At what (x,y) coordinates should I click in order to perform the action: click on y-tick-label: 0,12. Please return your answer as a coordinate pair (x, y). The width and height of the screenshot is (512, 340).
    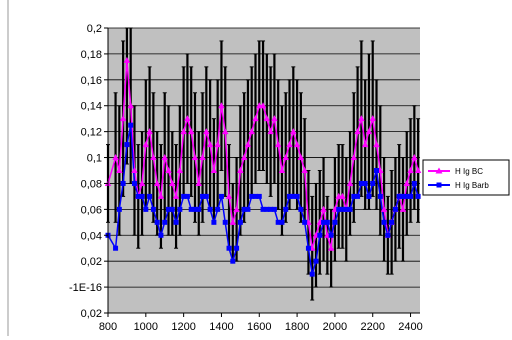
    Looking at the image, I should click on (91, 133).